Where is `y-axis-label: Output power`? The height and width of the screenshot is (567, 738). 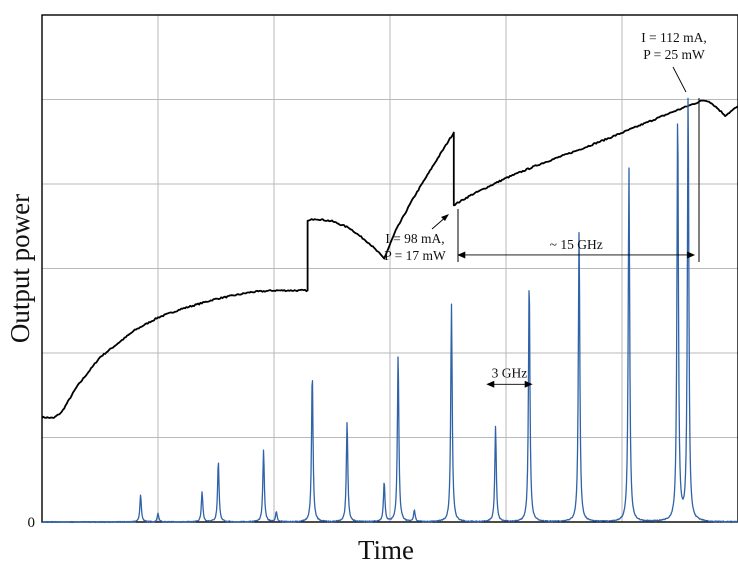 y-axis-label: Output power is located at coordinates (20, 268).